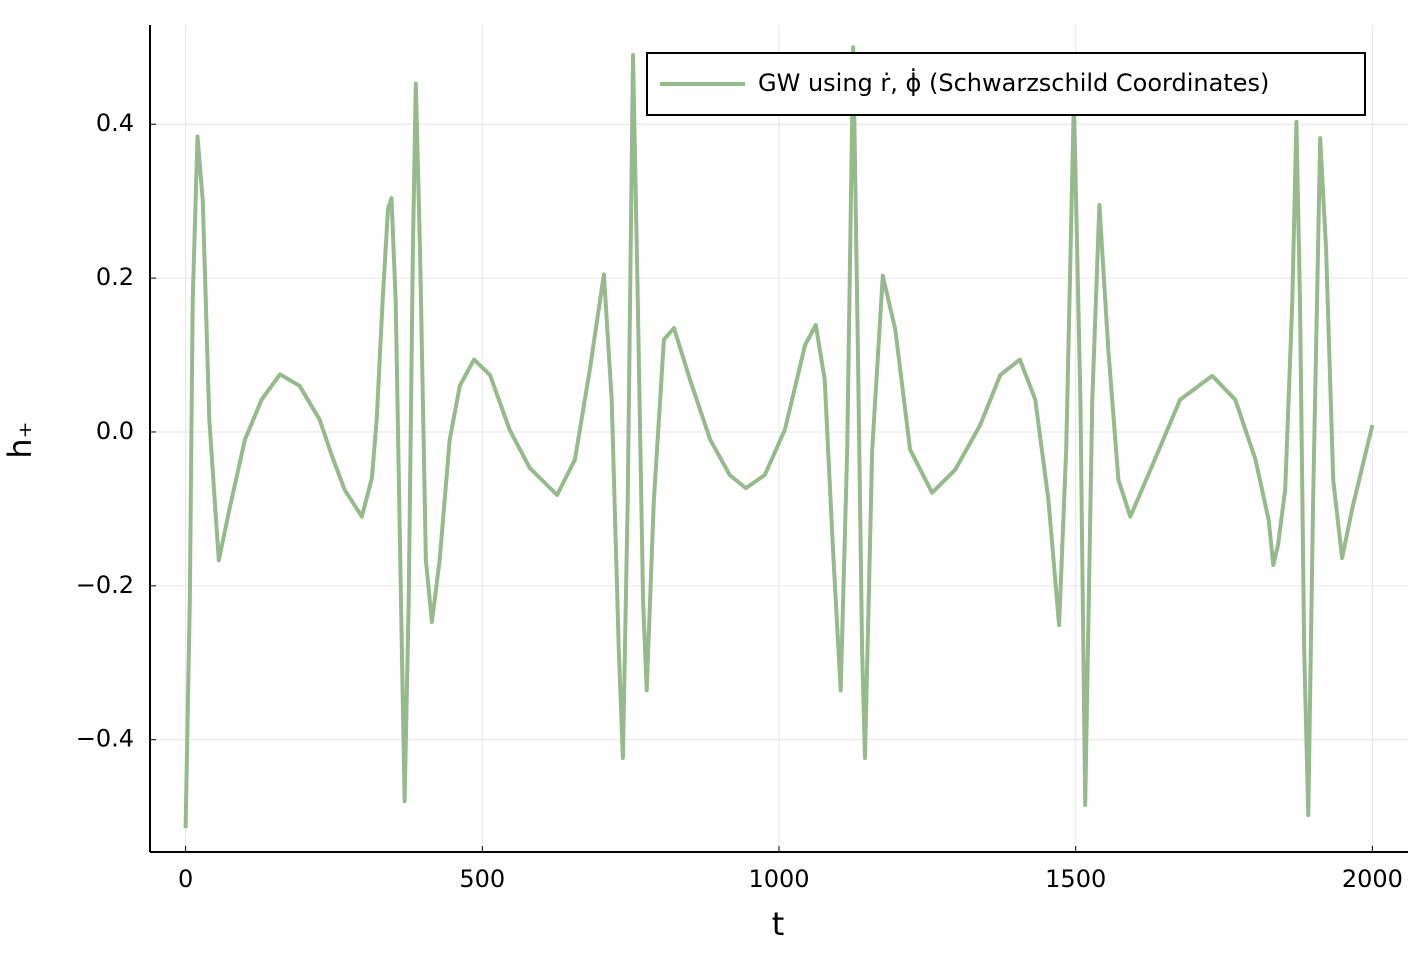 The height and width of the screenshot is (954, 1426). Describe the element at coordinates (115, 277) in the screenshot. I see `y-tick-label: 0.2` at that location.